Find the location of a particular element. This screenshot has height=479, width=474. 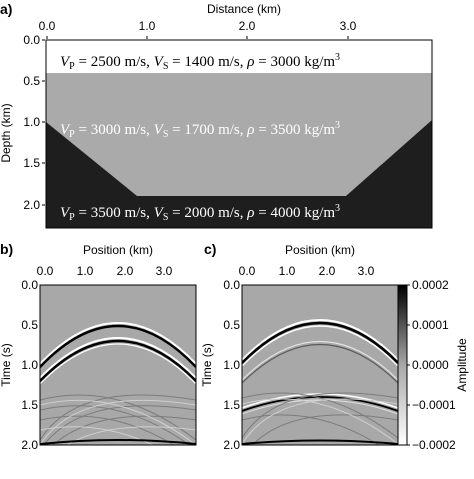

panel-b-y-ticks: 0.0 0.5 1.0 1.5 2.0 is located at coordinates (29, 365).